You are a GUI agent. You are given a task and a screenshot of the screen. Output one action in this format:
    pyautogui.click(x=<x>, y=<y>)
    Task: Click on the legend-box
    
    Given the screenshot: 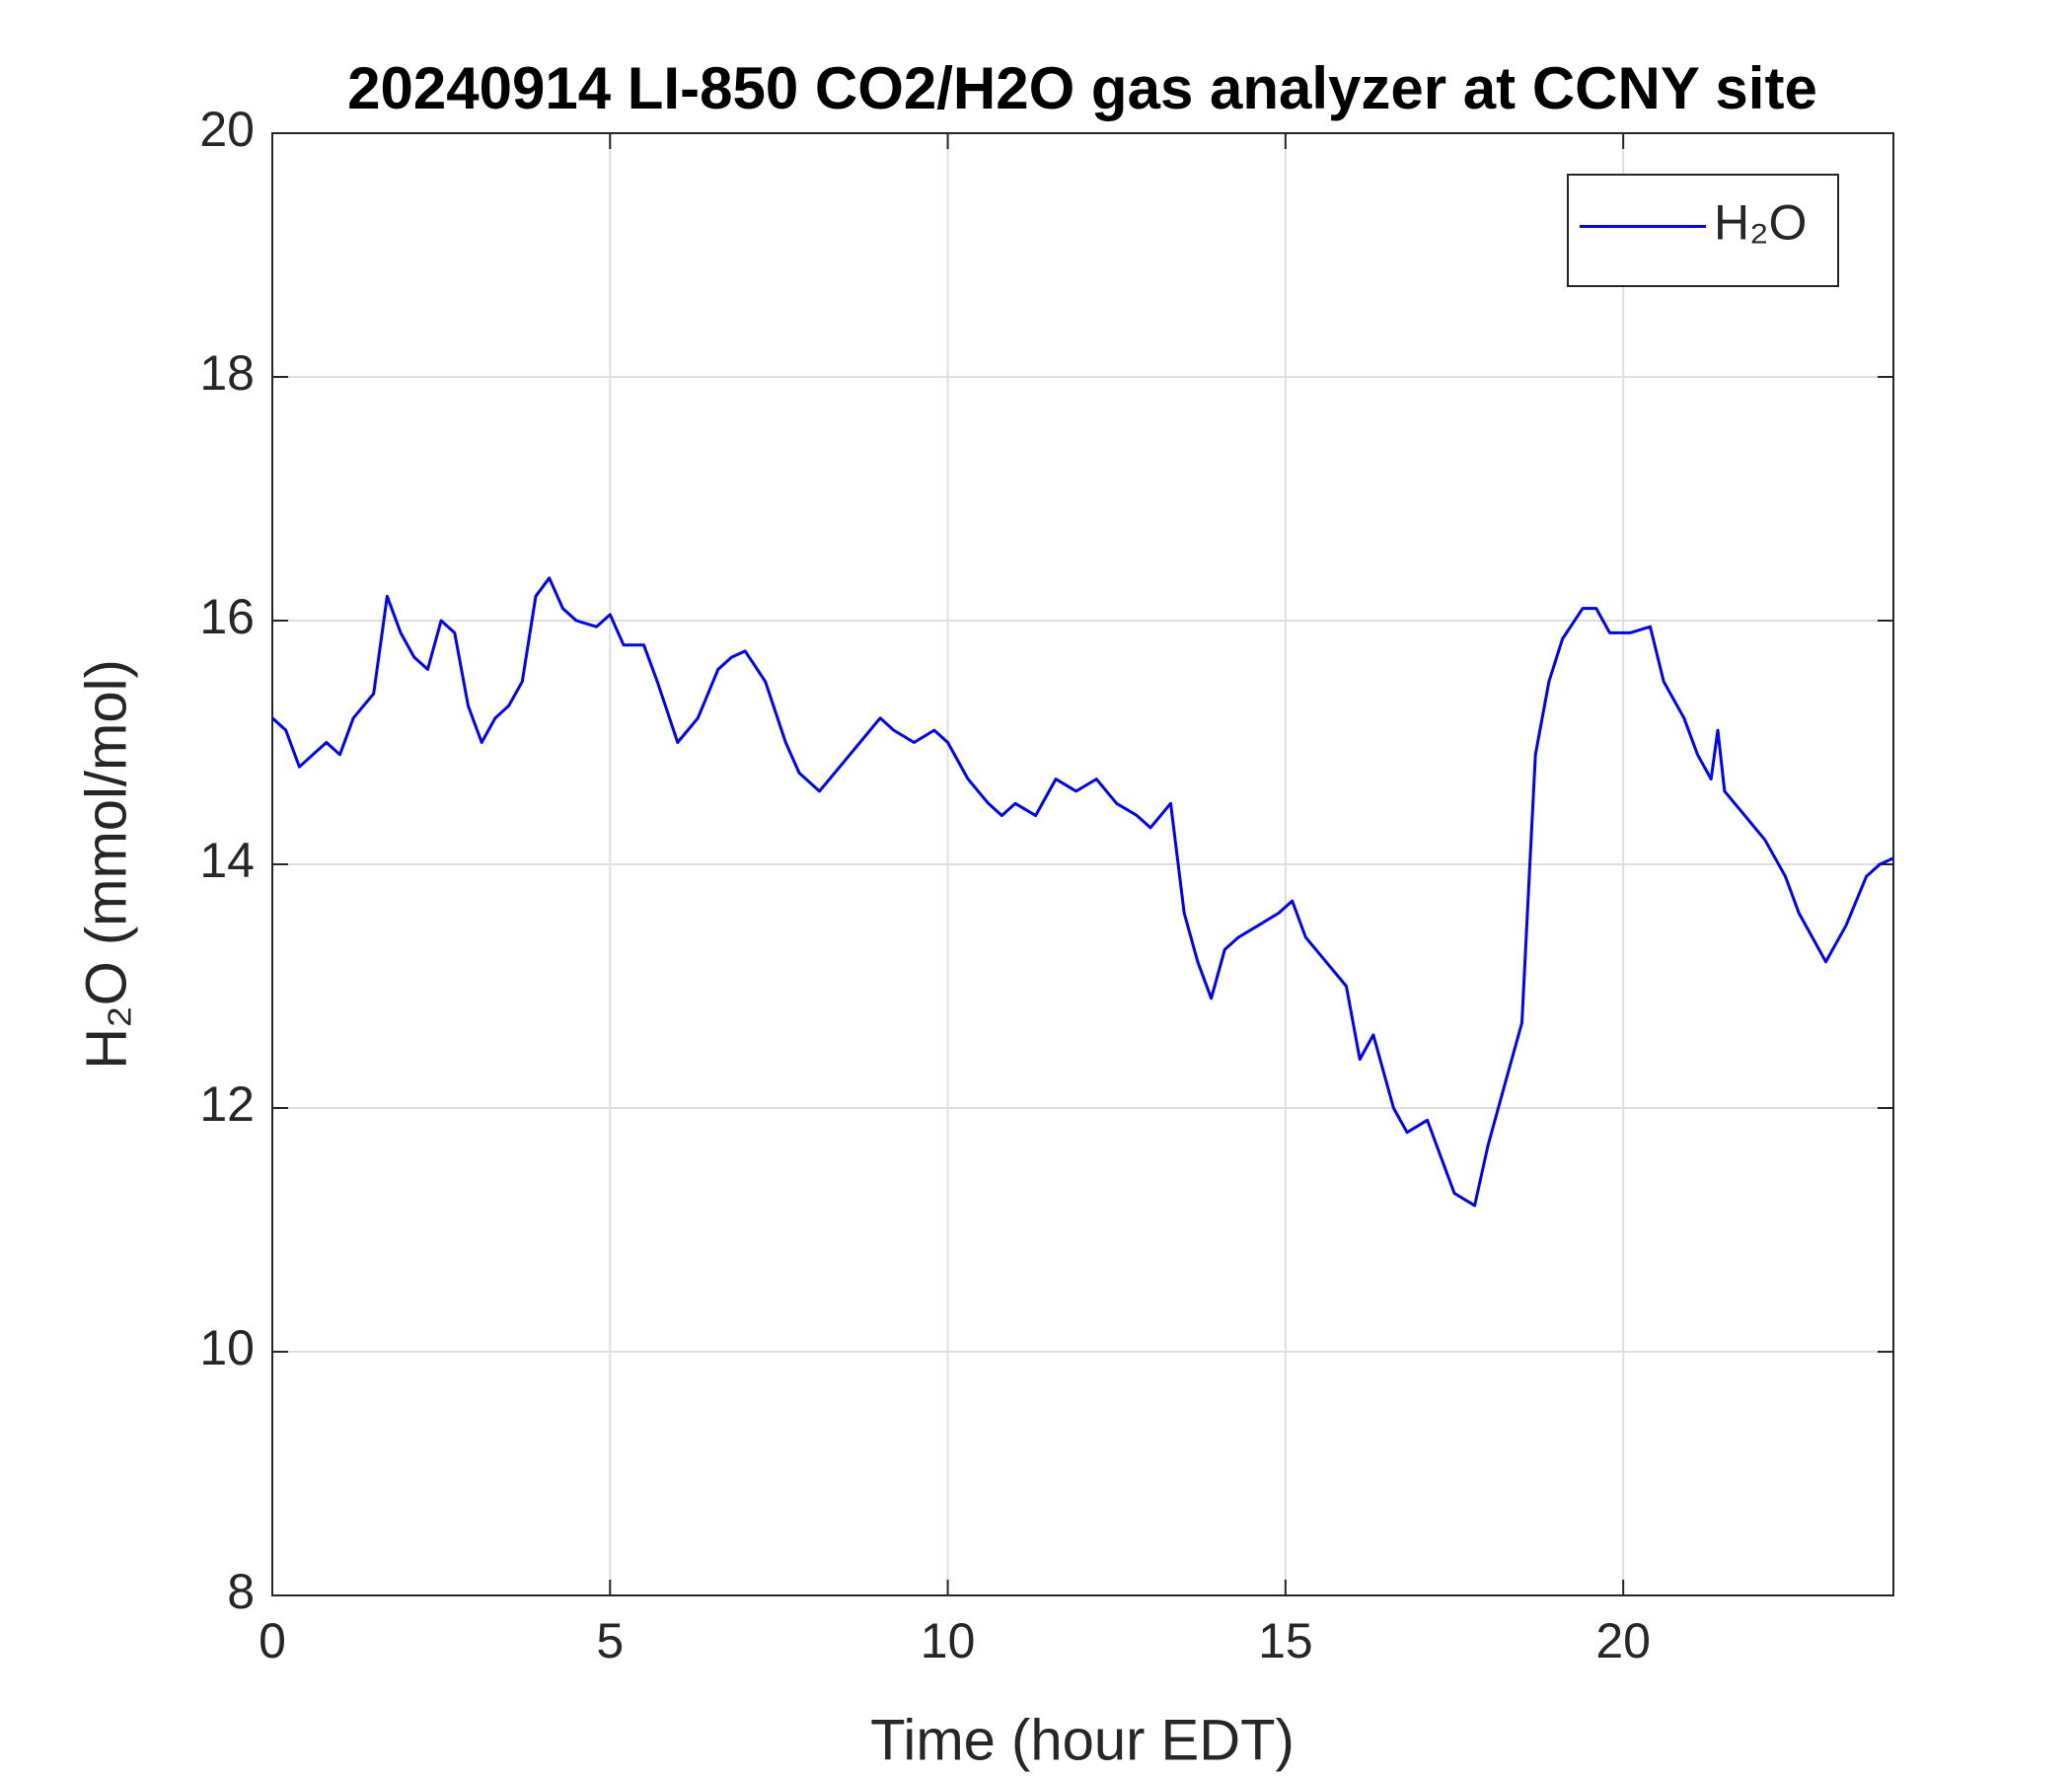 What is the action you would take?
    pyautogui.click(x=1703, y=230)
    